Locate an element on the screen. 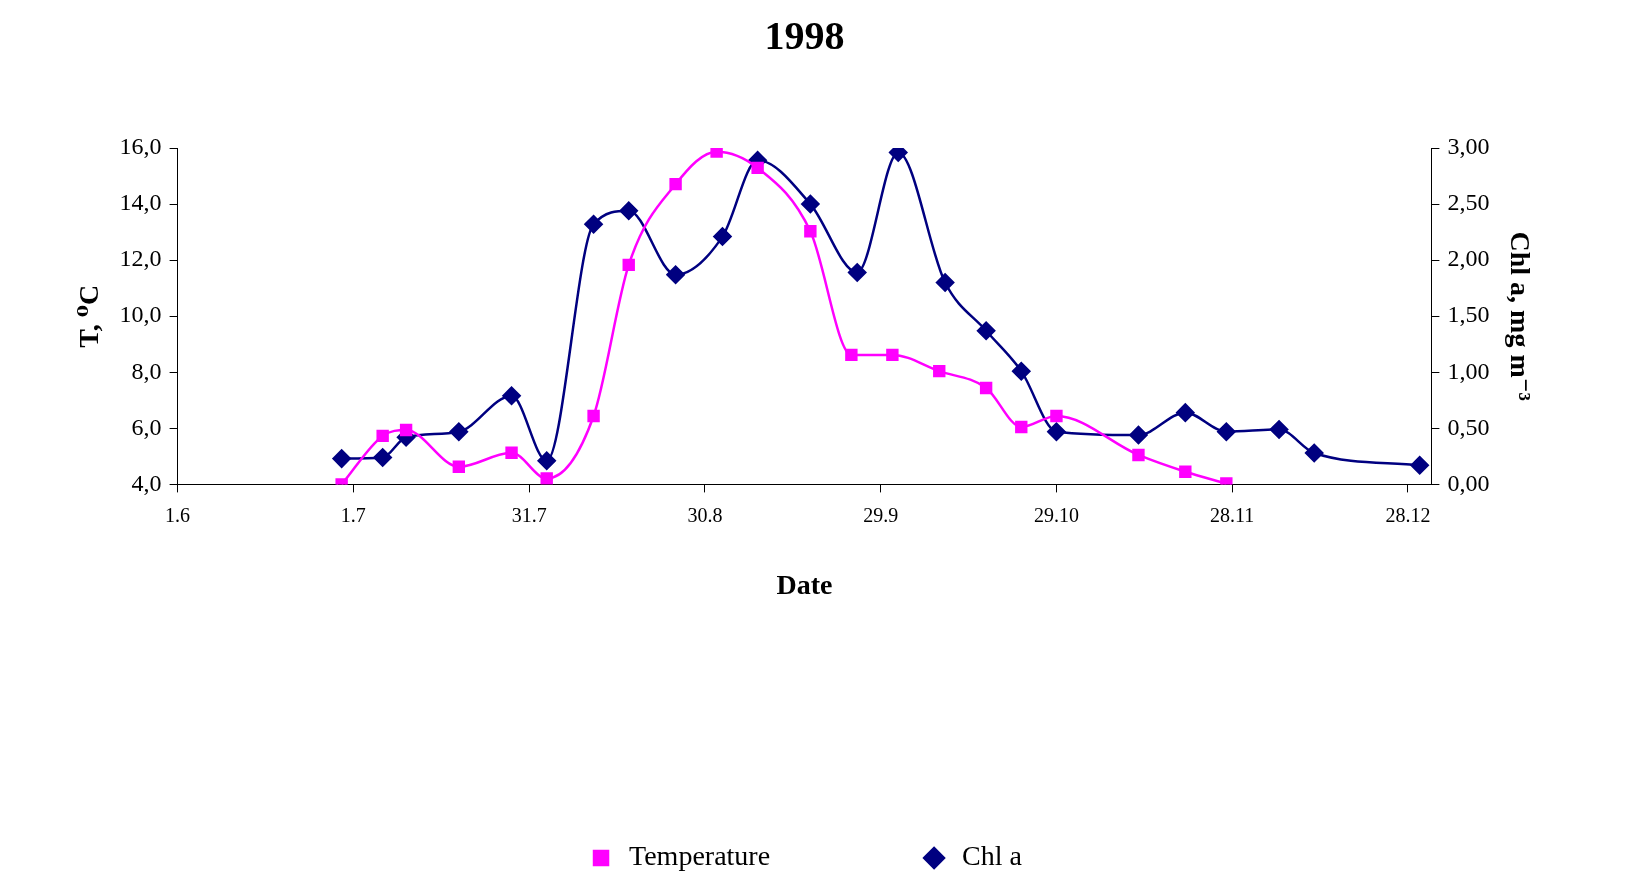  y2-tick-label: 0,00 is located at coordinates (1468, 482).